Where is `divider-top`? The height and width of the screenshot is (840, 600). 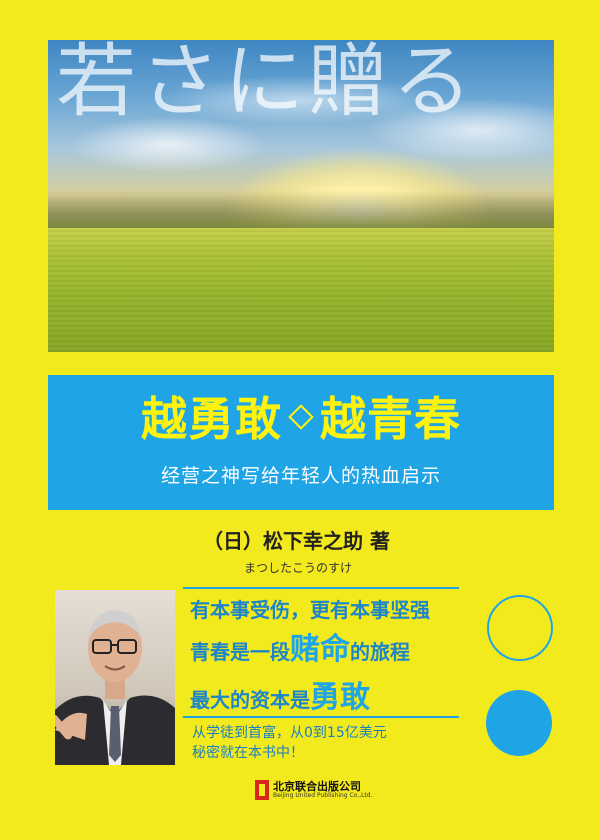
divider-top is located at coordinates (321, 588).